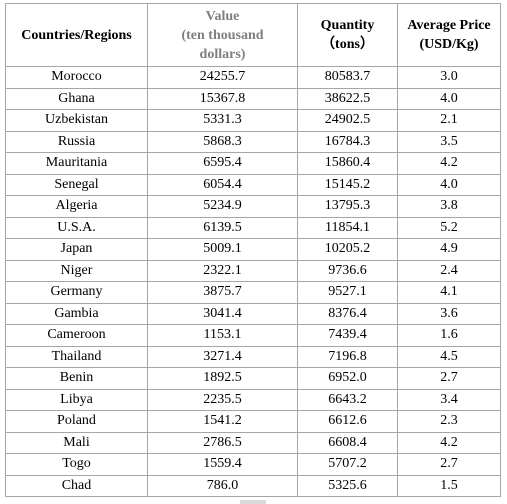 This screenshot has height=504, width=507. What do you see at coordinates (347, 184) in the screenshot?
I see `quantity-cell: 15145.2` at bounding box center [347, 184].